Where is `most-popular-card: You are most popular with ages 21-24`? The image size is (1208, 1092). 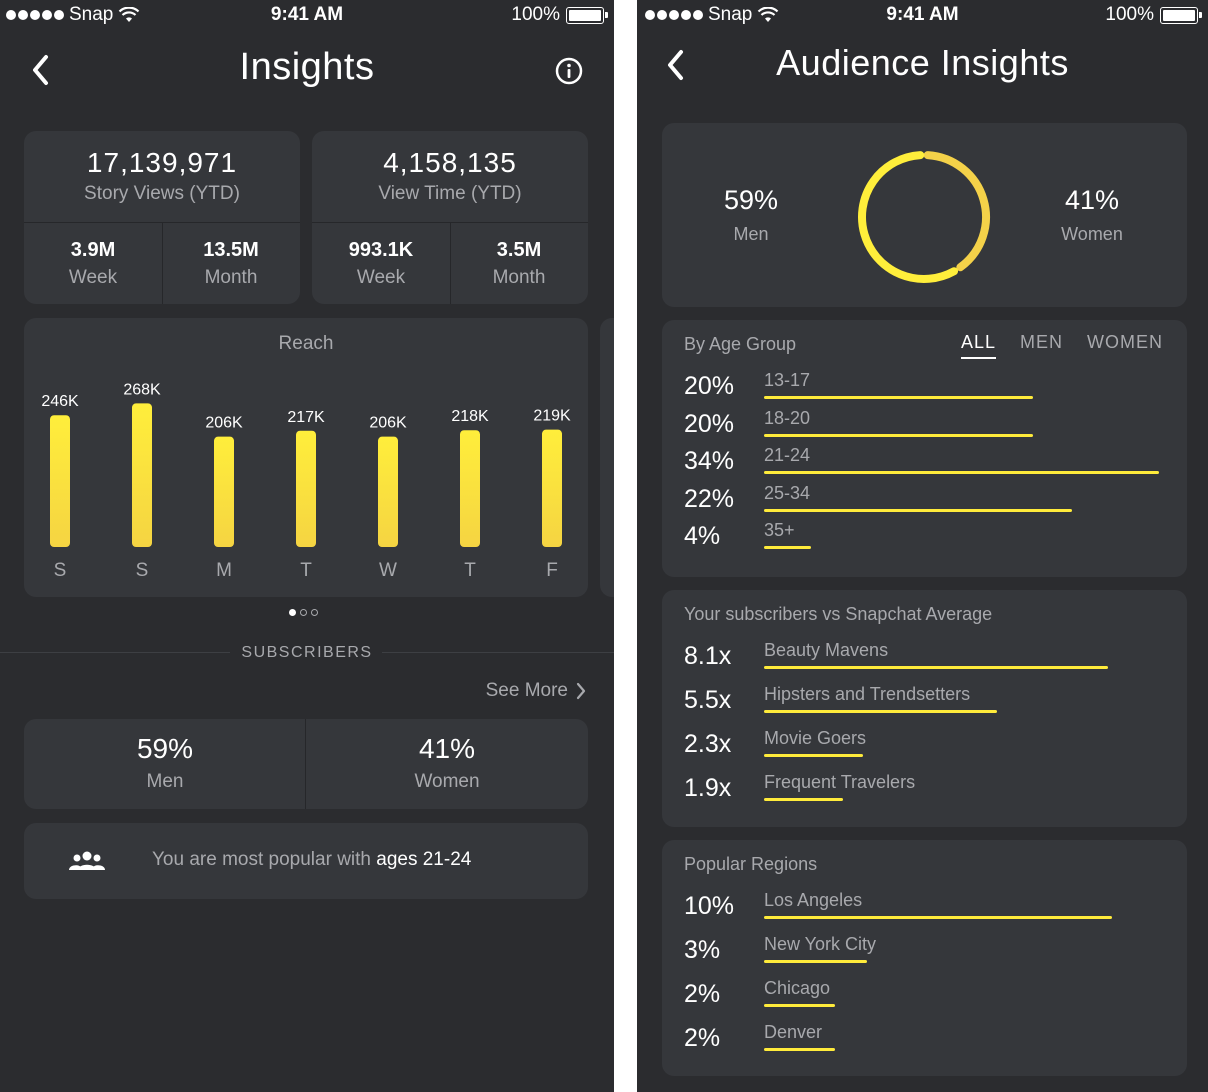
most-popular-card: You are most popular with ages 21-24 is located at coordinates (306, 861).